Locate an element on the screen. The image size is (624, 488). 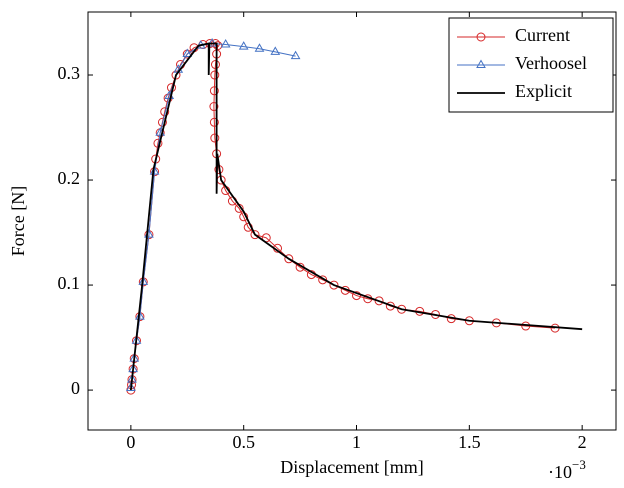
legend-label: Verhoosel is located at coordinates (551, 63).